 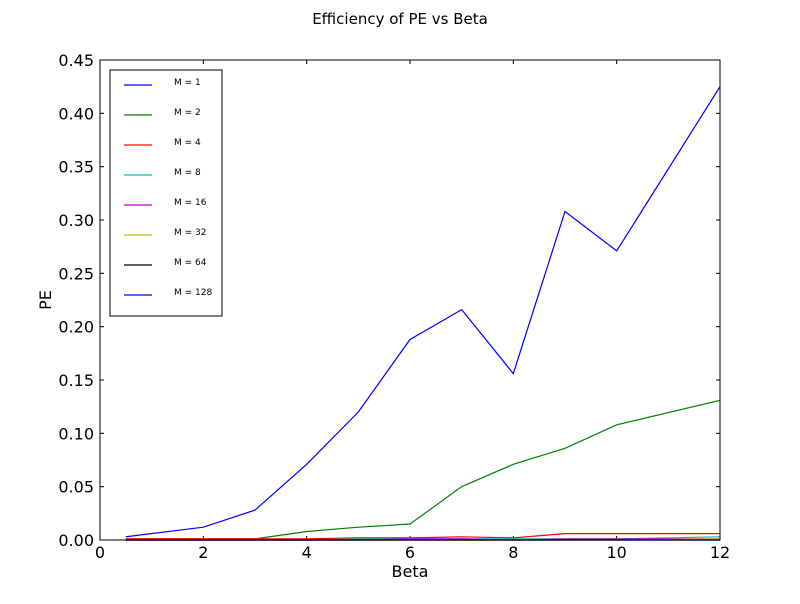 I want to click on chart-title: Efficiency of PE vs Beta, so click(x=400, y=19).